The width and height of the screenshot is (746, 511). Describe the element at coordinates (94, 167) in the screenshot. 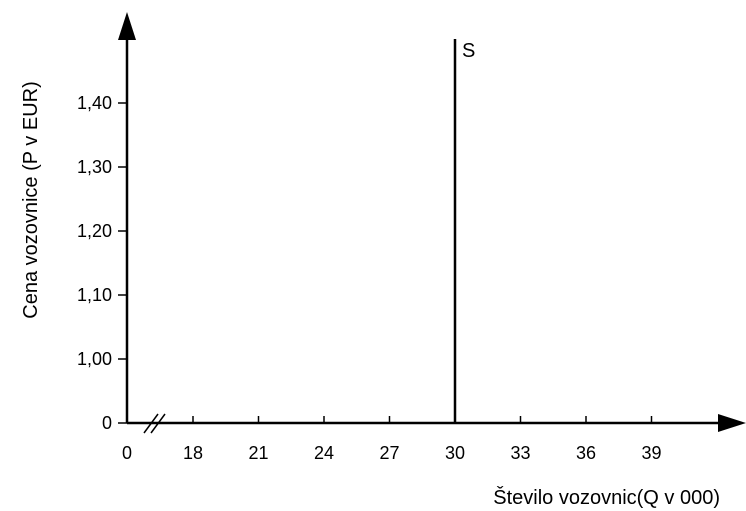

I see `y-tick-label: 1,30` at that location.